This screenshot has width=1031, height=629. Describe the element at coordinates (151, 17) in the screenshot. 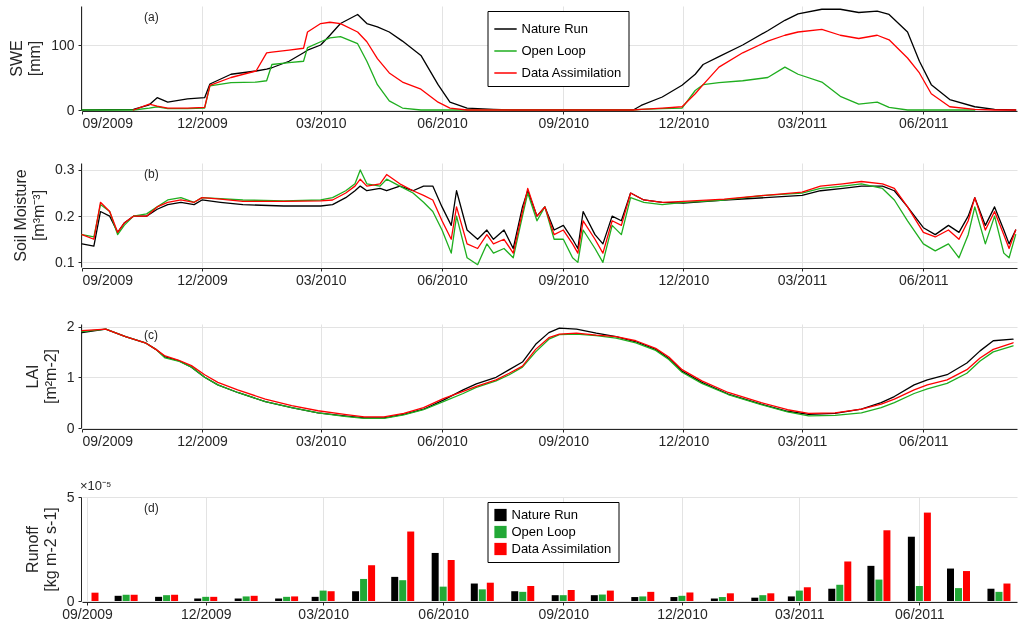

I see `annotation: (a)` at that location.